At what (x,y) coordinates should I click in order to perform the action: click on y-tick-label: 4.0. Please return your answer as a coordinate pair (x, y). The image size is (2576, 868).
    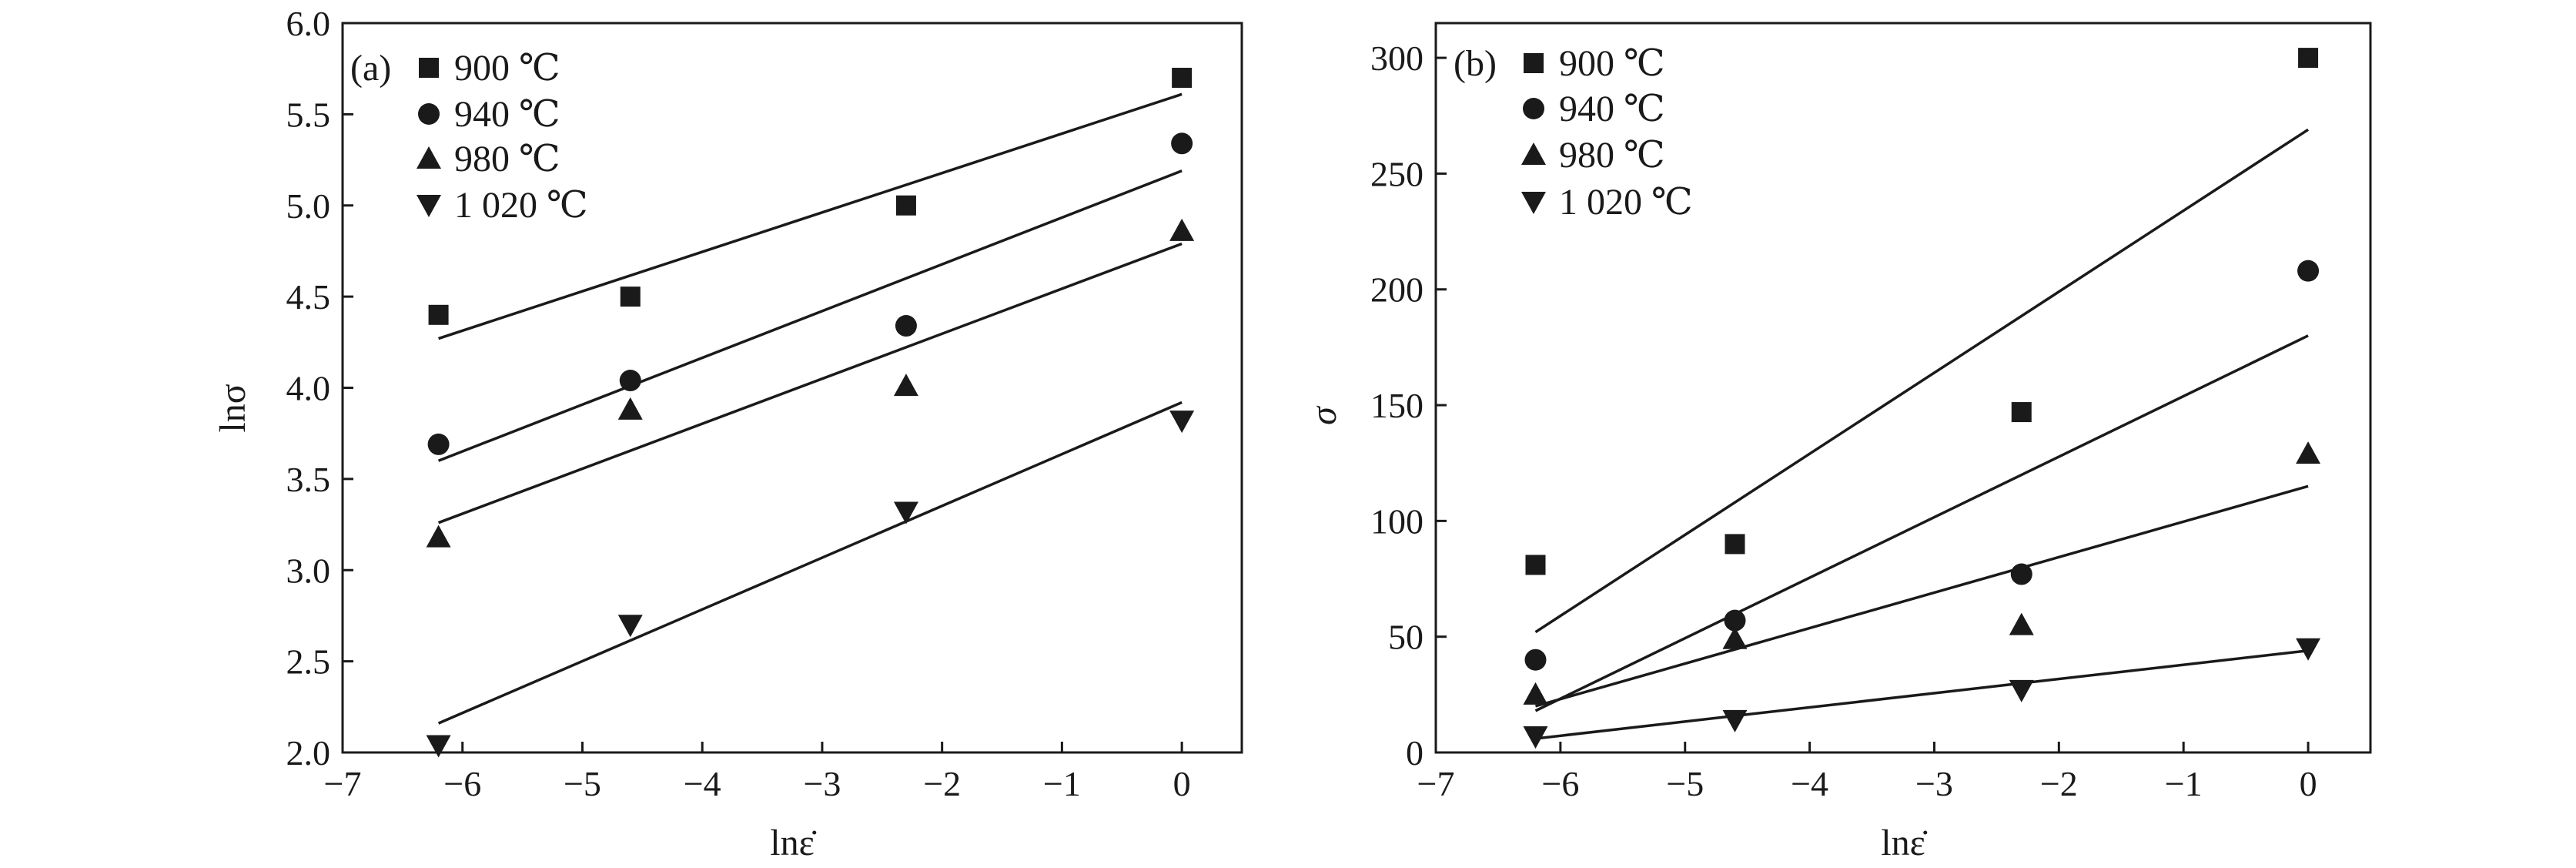
    Looking at the image, I should click on (308, 388).